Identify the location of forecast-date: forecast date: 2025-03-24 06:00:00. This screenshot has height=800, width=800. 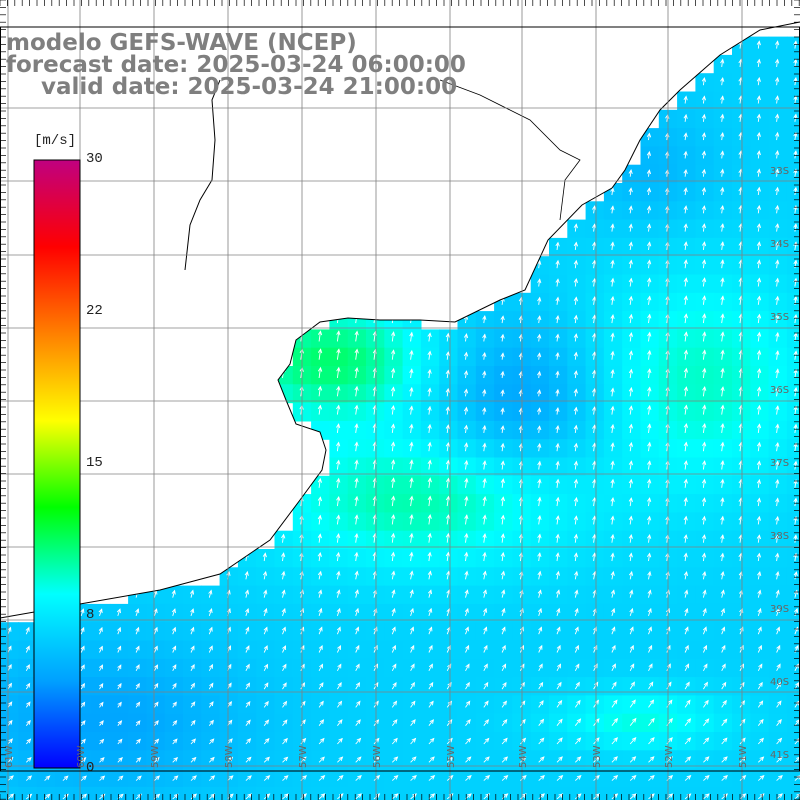
(236, 65).